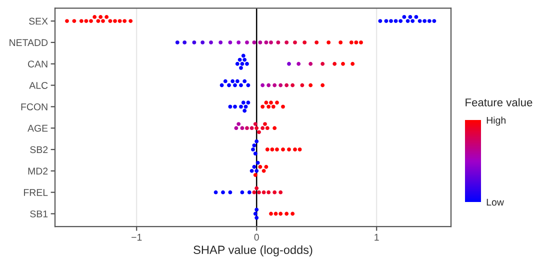  Describe the element at coordinates (38, 171) in the screenshot. I see `y-tick-label: MD2` at that location.